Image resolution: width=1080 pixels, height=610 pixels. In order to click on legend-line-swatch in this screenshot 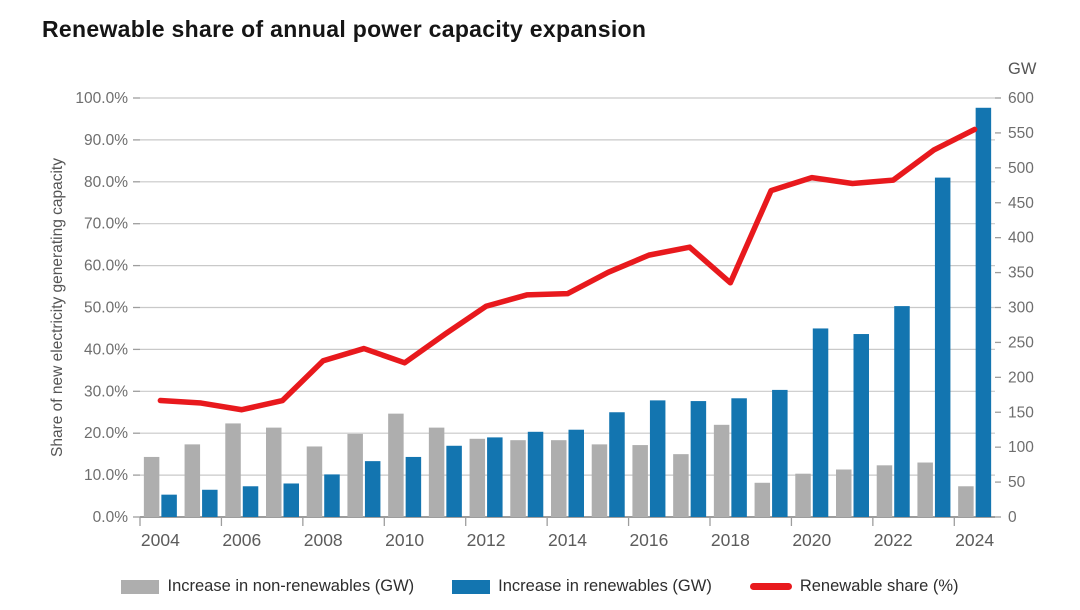, I will do `click(770, 586)`.